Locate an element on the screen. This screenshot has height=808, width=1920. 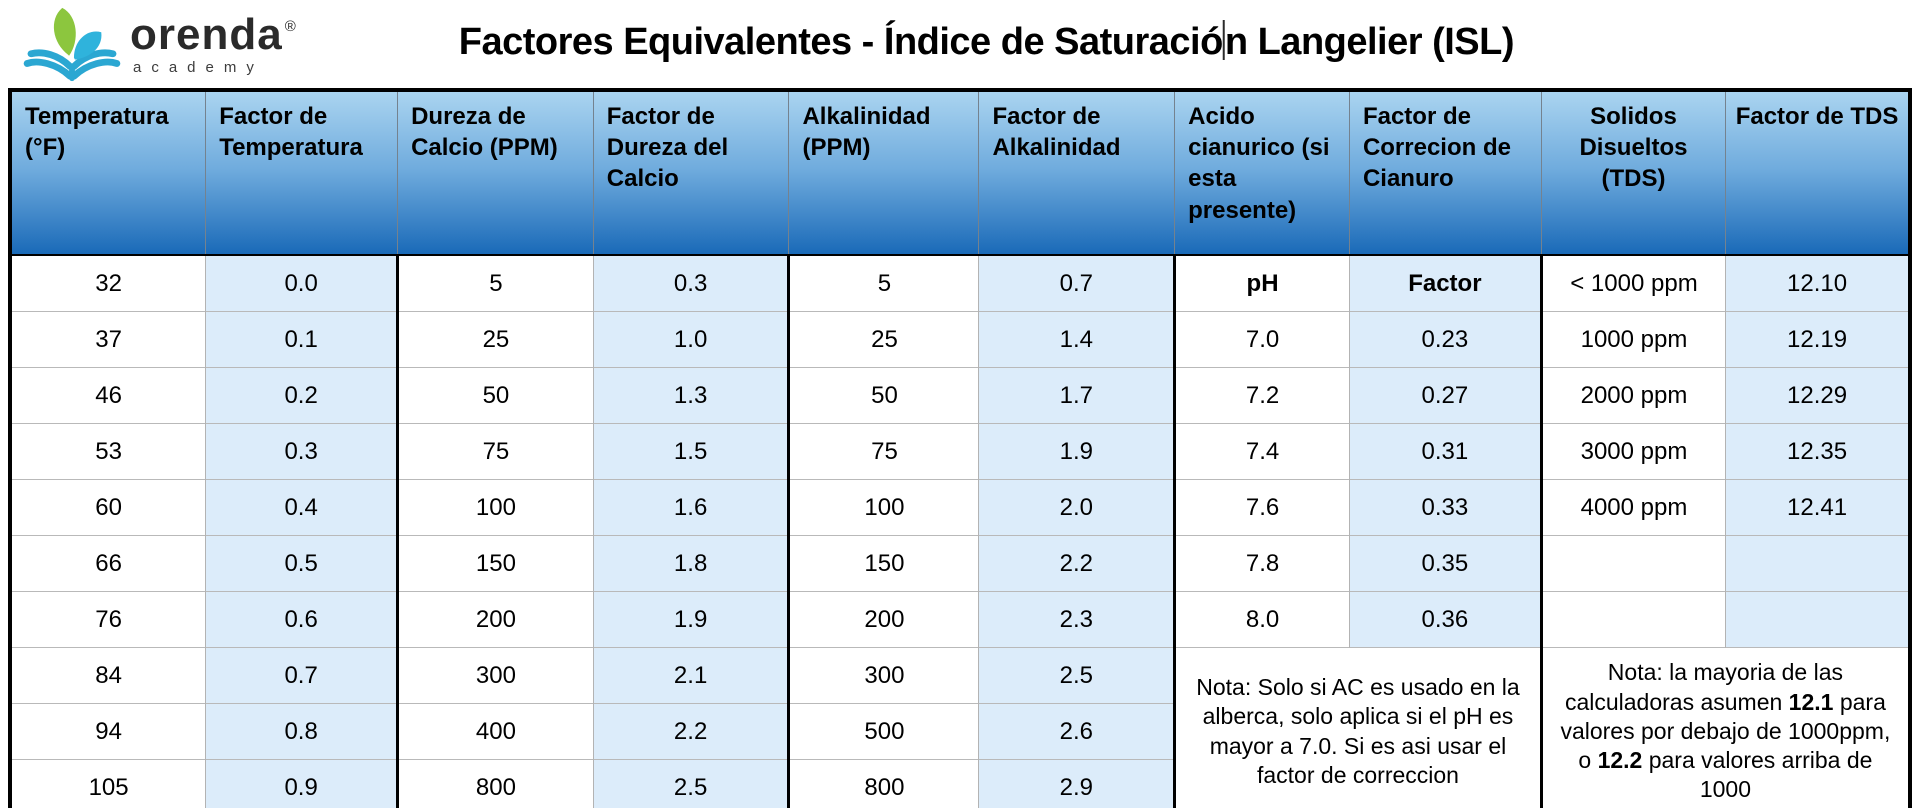
table-cell: 105 is located at coordinates (108, 783).